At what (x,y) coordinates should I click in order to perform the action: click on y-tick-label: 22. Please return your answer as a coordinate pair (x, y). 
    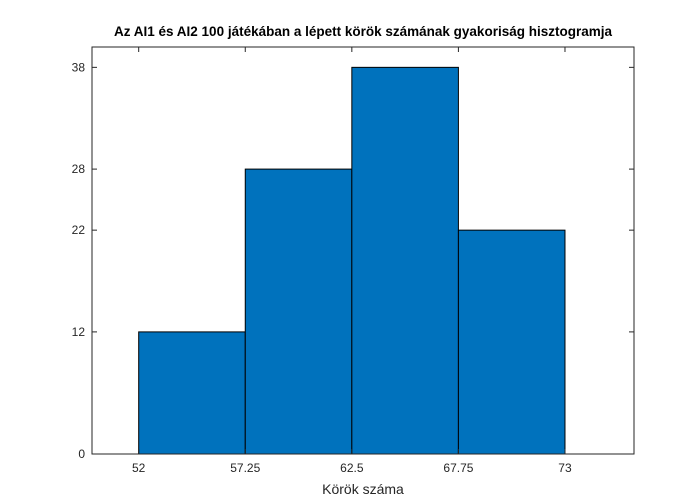
    Looking at the image, I should click on (79, 230).